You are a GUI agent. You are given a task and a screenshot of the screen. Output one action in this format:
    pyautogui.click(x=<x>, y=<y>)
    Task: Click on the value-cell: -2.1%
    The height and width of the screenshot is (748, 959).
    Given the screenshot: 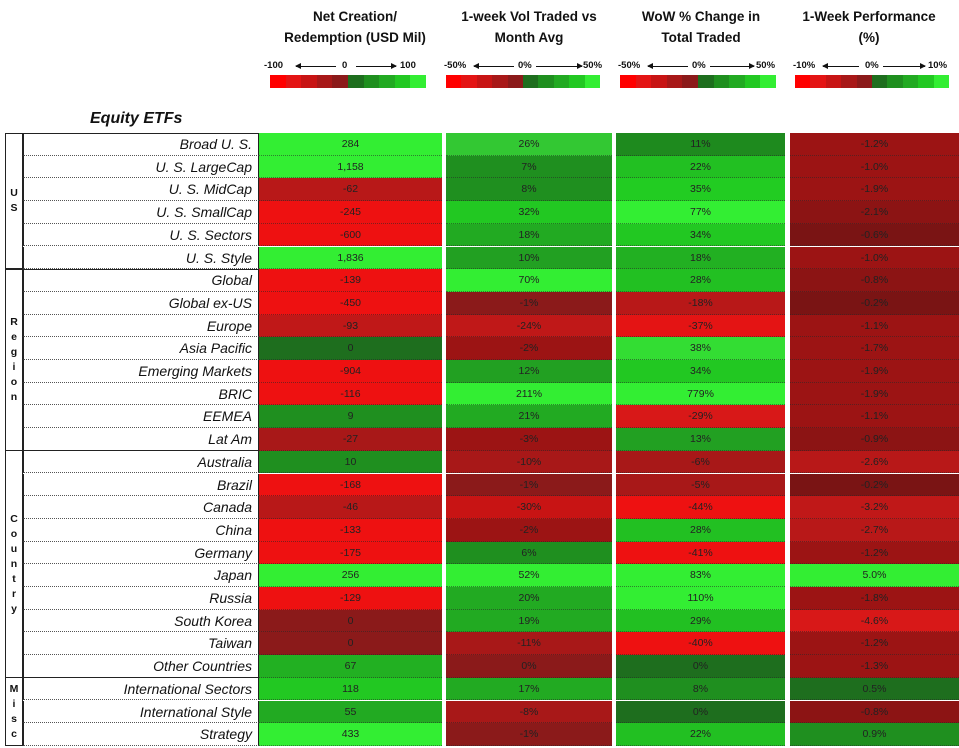 What is the action you would take?
    pyautogui.click(x=874, y=212)
    